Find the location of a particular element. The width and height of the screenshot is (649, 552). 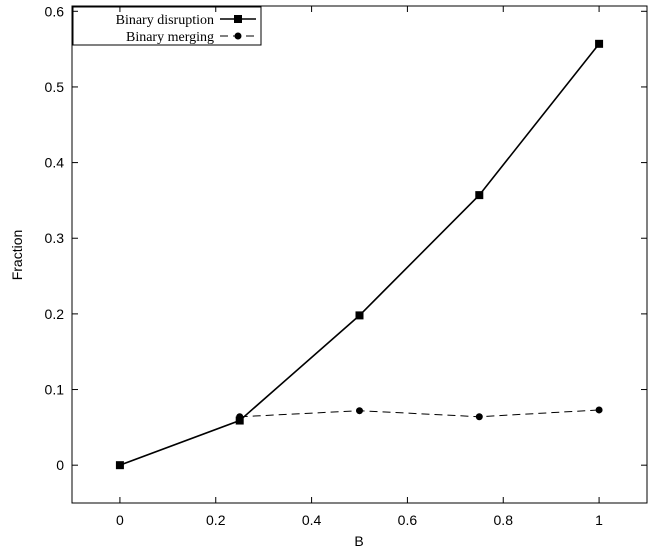

x-axis-label: B is located at coordinates (358, 541).